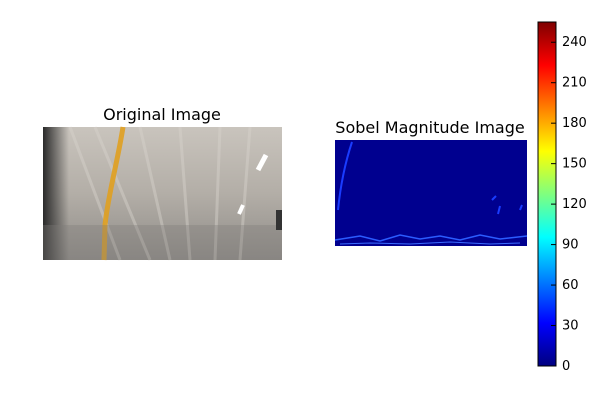 The height and width of the screenshot is (400, 600). Describe the element at coordinates (570, 285) in the screenshot. I see `colorbar-tick-label: 60` at that location.